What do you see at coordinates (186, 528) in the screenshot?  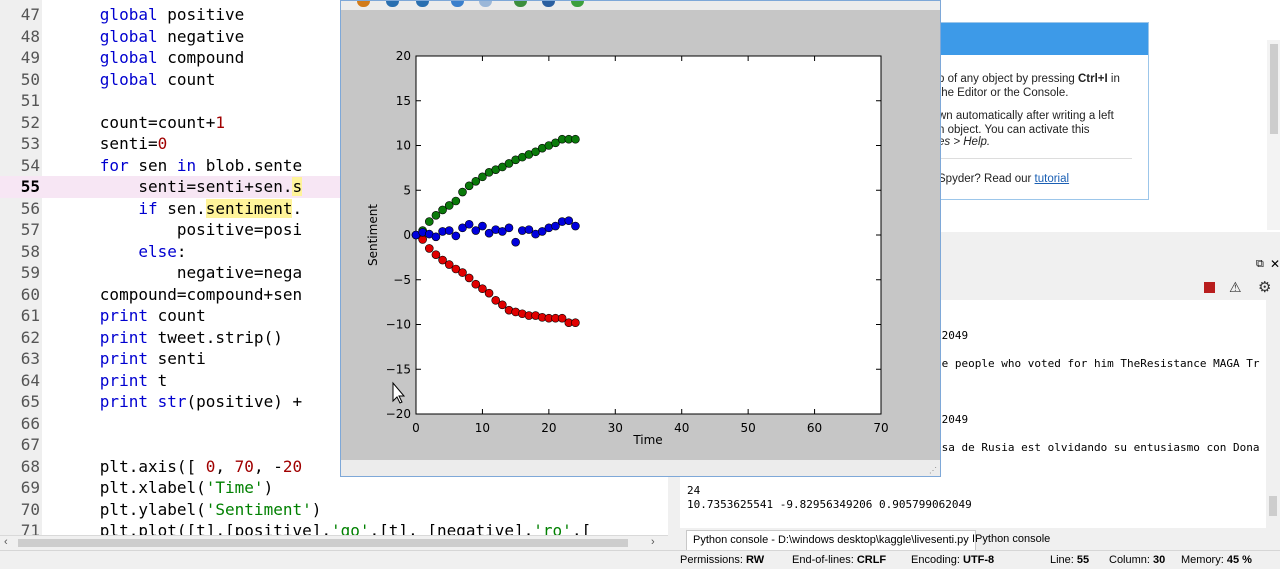 I see `code-token: plt.plot([t],[positive],` at bounding box center [186, 528].